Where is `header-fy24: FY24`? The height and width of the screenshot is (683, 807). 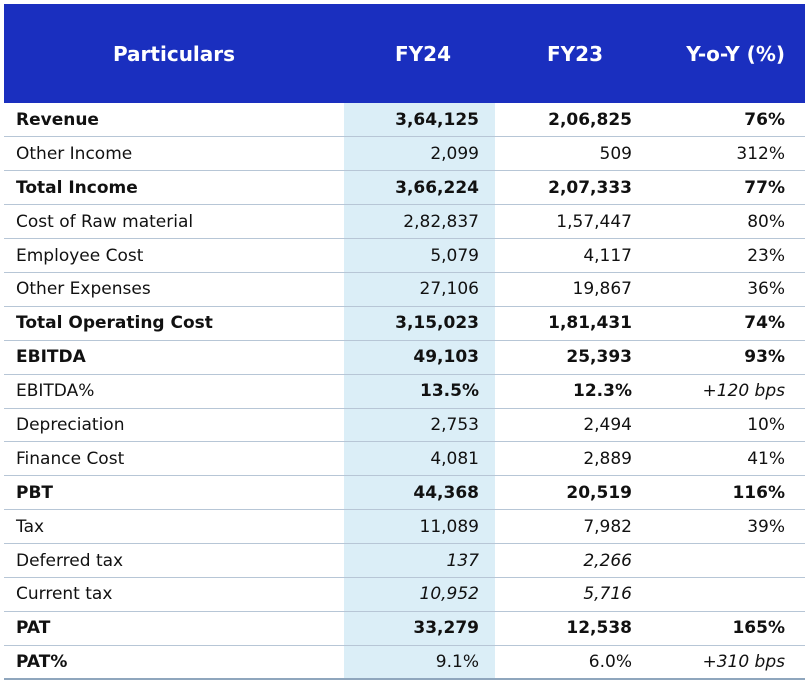
header-fy24: FY24 is located at coordinates (423, 53).